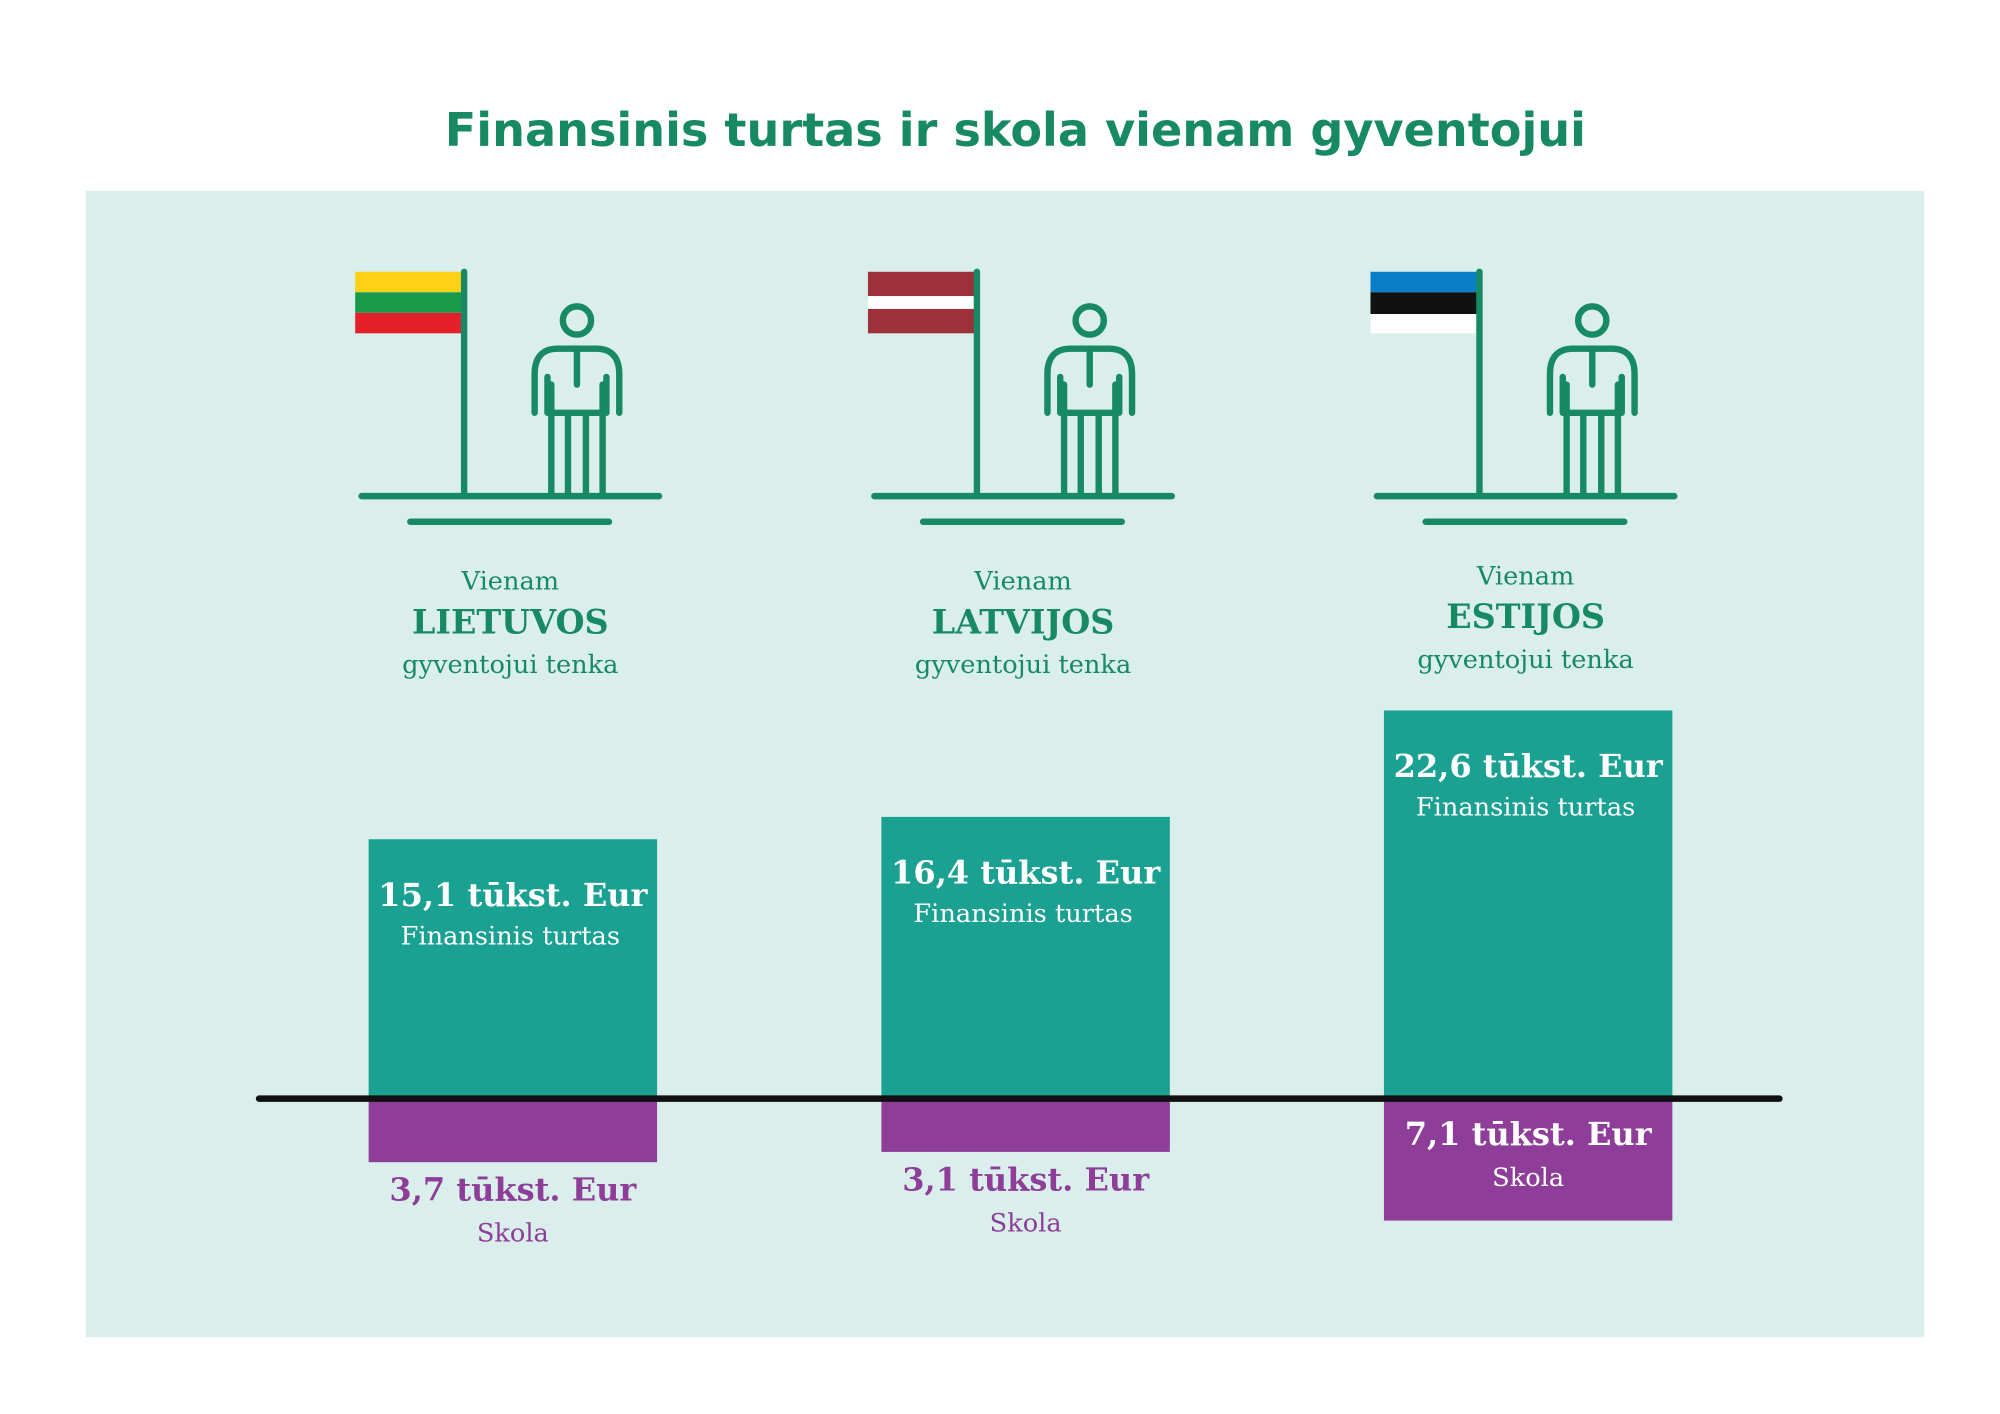 This screenshot has width=2000, height=1414. Describe the element at coordinates (1529, 1134) in the screenshot. I see `value-label: 7,1 tūkst. Eur` at that location.